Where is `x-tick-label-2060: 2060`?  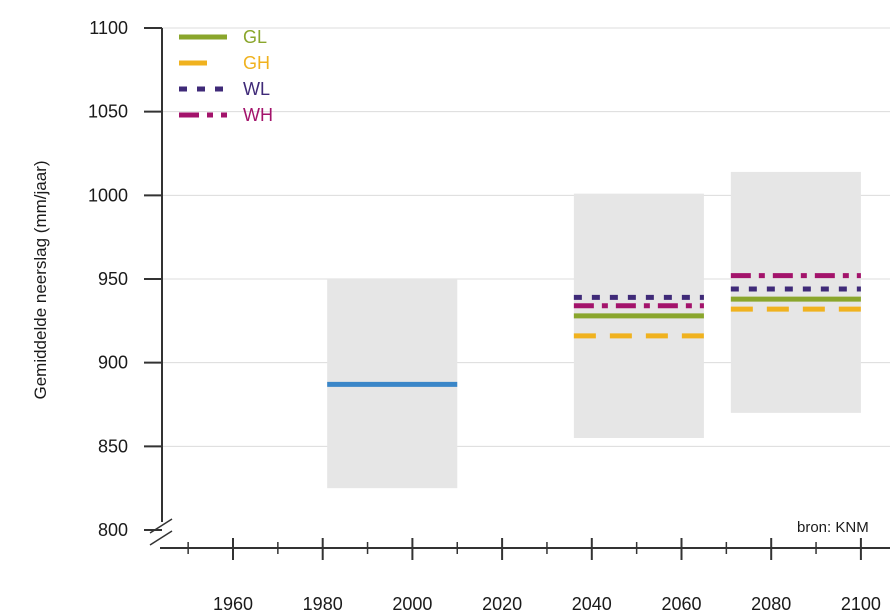 x-tick-label-2060: 2060 is located at coordinates (681, 604).